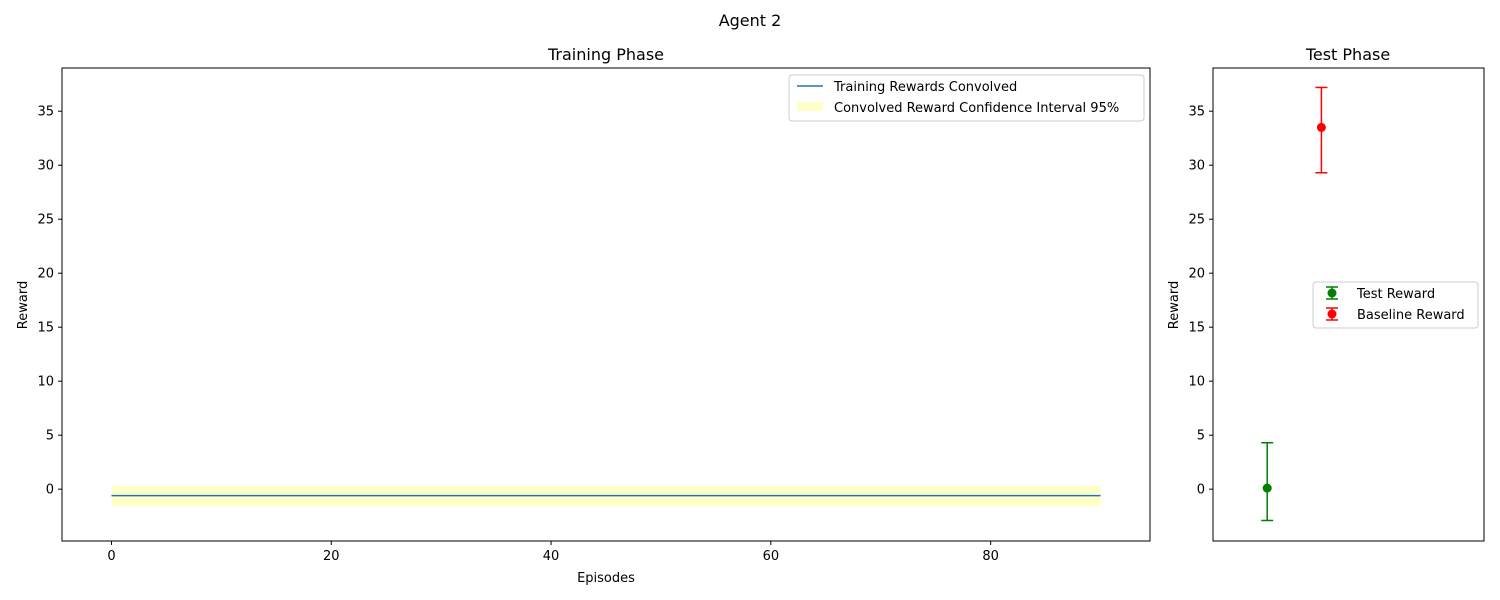 This screenshot has width=1500, height=600. What do you see at coordinates (606, 578) in the screenshot?
I see `training-xlabel: Episodes` at bounding box center [606, 578].